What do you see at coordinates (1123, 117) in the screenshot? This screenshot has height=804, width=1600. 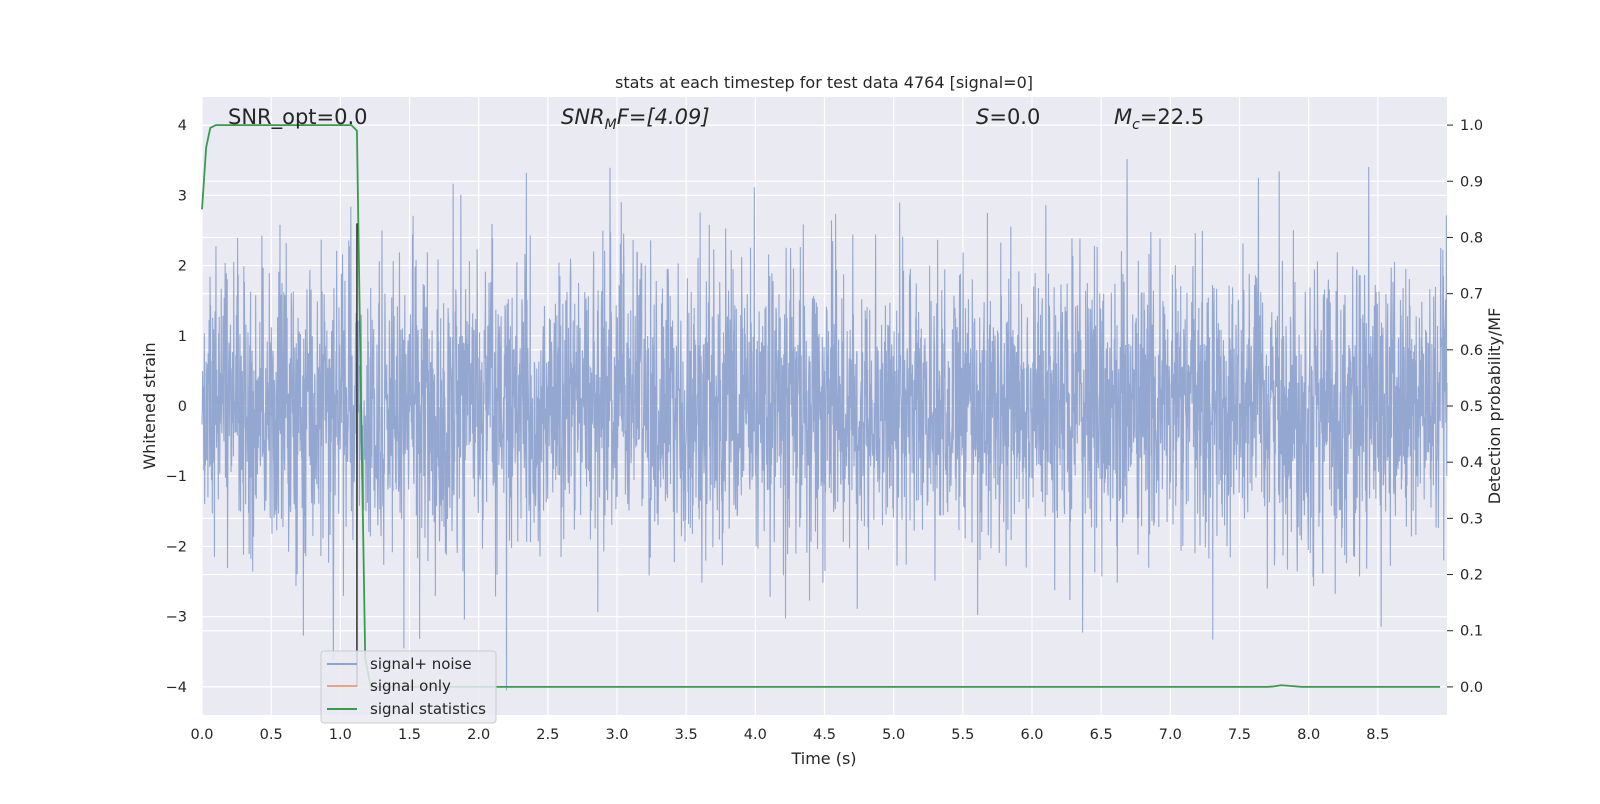 I see `annotation-mc-label: M` at bounding box center [1123, 117].